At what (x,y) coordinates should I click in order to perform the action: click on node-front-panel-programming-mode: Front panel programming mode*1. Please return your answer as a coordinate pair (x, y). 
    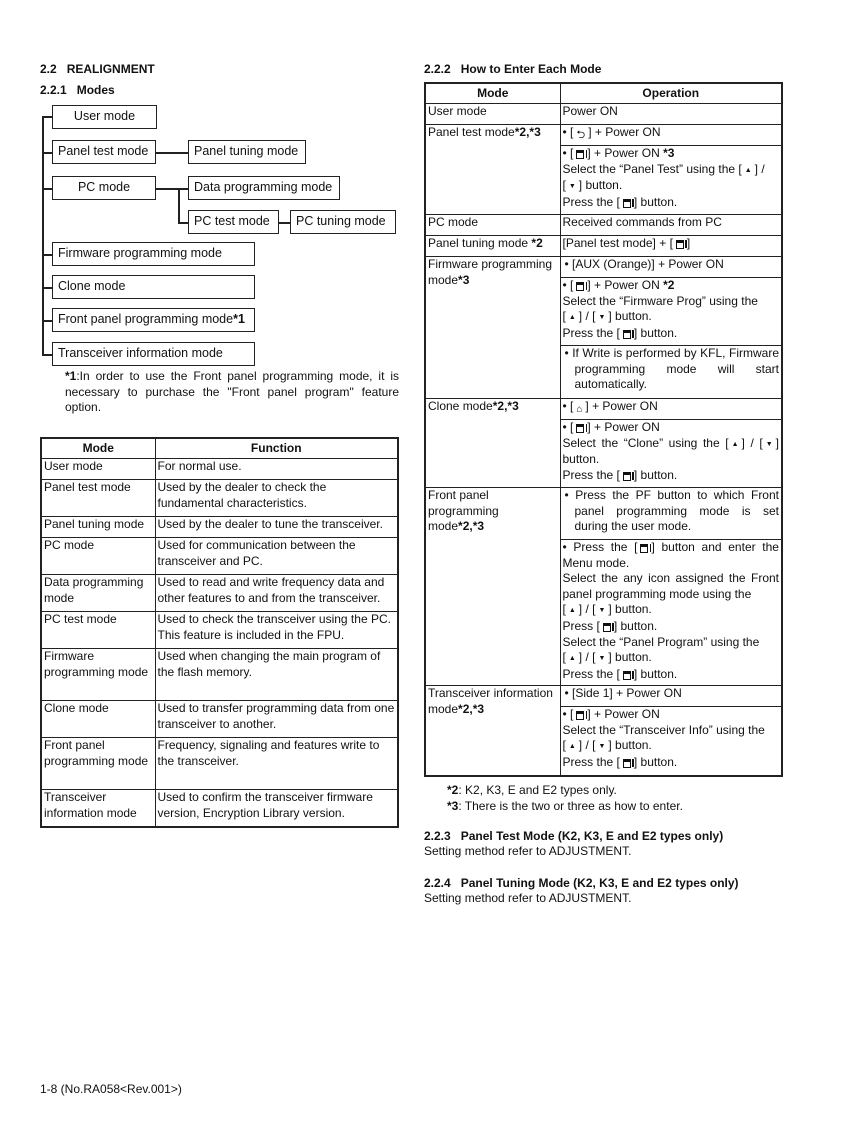
    Looking at the image, I should click on (153, 320).